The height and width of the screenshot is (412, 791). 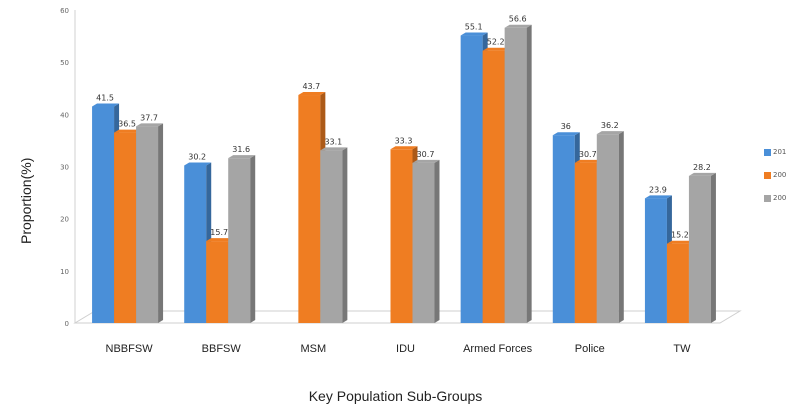 What do you see at coordinates (496, 42) in the screenshot?
I see `data-label: 52.2` at bounding box center [496, 42].